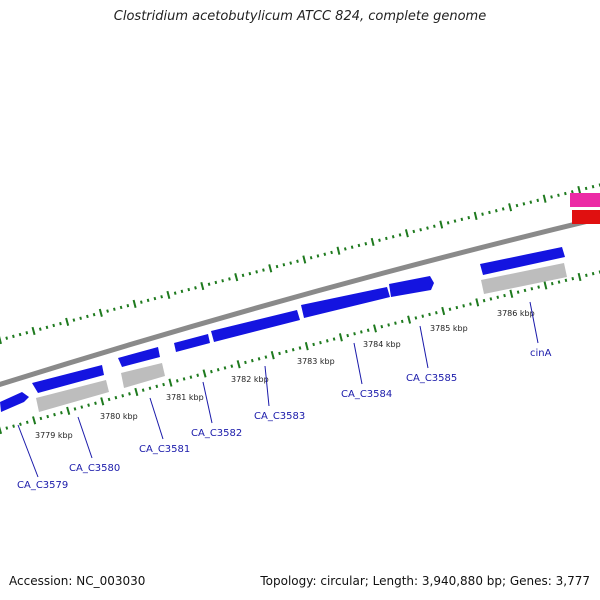 The height and width of the screenshot is (600, 600). Describe the element at coordinates (431, 378) in the screenshot. I see `gene-label: CA_C3585` at that location.